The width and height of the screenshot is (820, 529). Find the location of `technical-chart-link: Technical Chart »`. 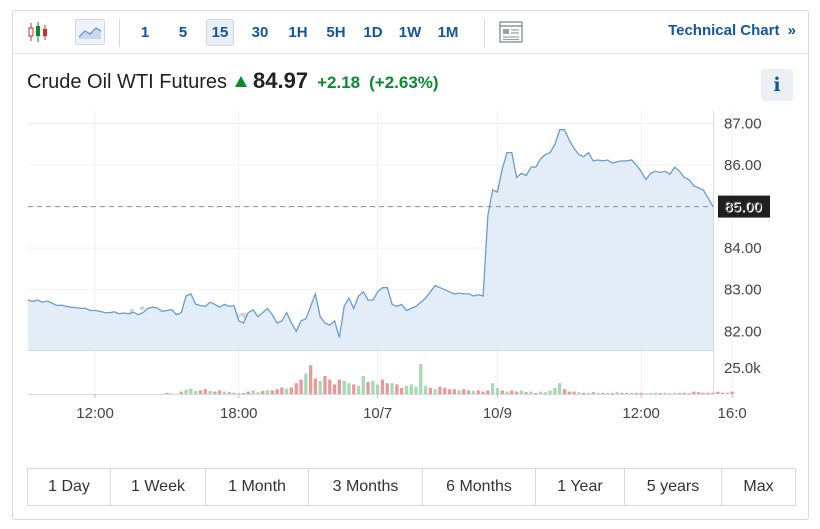

technical-chart-link: Technical Chart » is located at coordinates (732, 30).